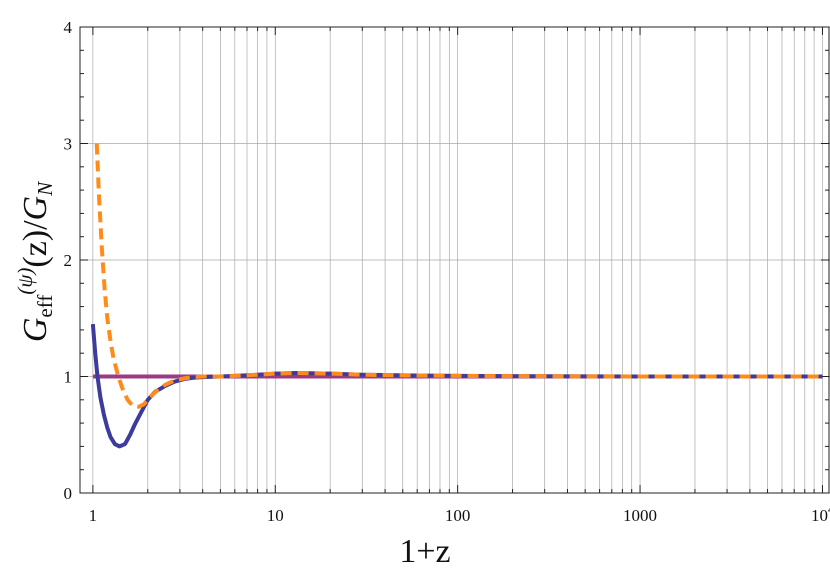 This screenshot has width=830, height=573. I want to click on y-tick-label: 2, so click(68, 260).